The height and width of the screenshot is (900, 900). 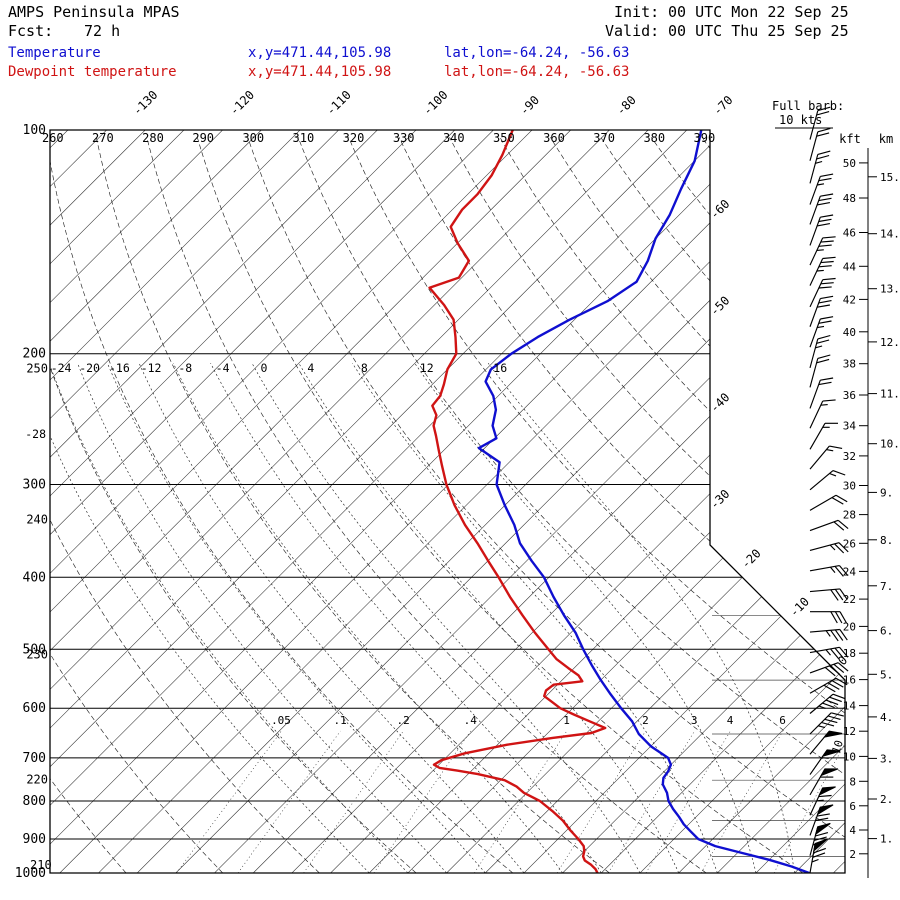 What do you see at coordinates (117, 501) in the screenshot?
I see `isotherm-line` at bounding box center [117, 501].